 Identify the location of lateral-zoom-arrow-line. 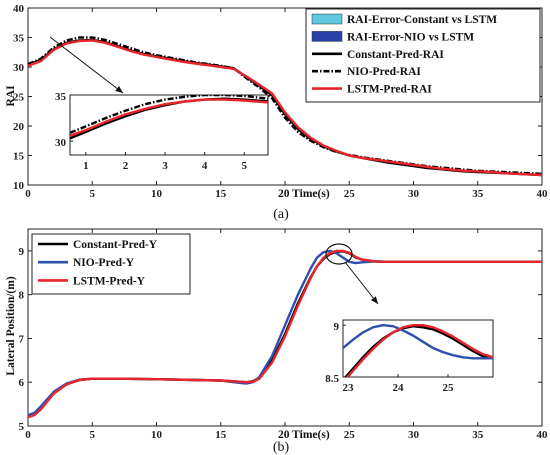
(361, 283).